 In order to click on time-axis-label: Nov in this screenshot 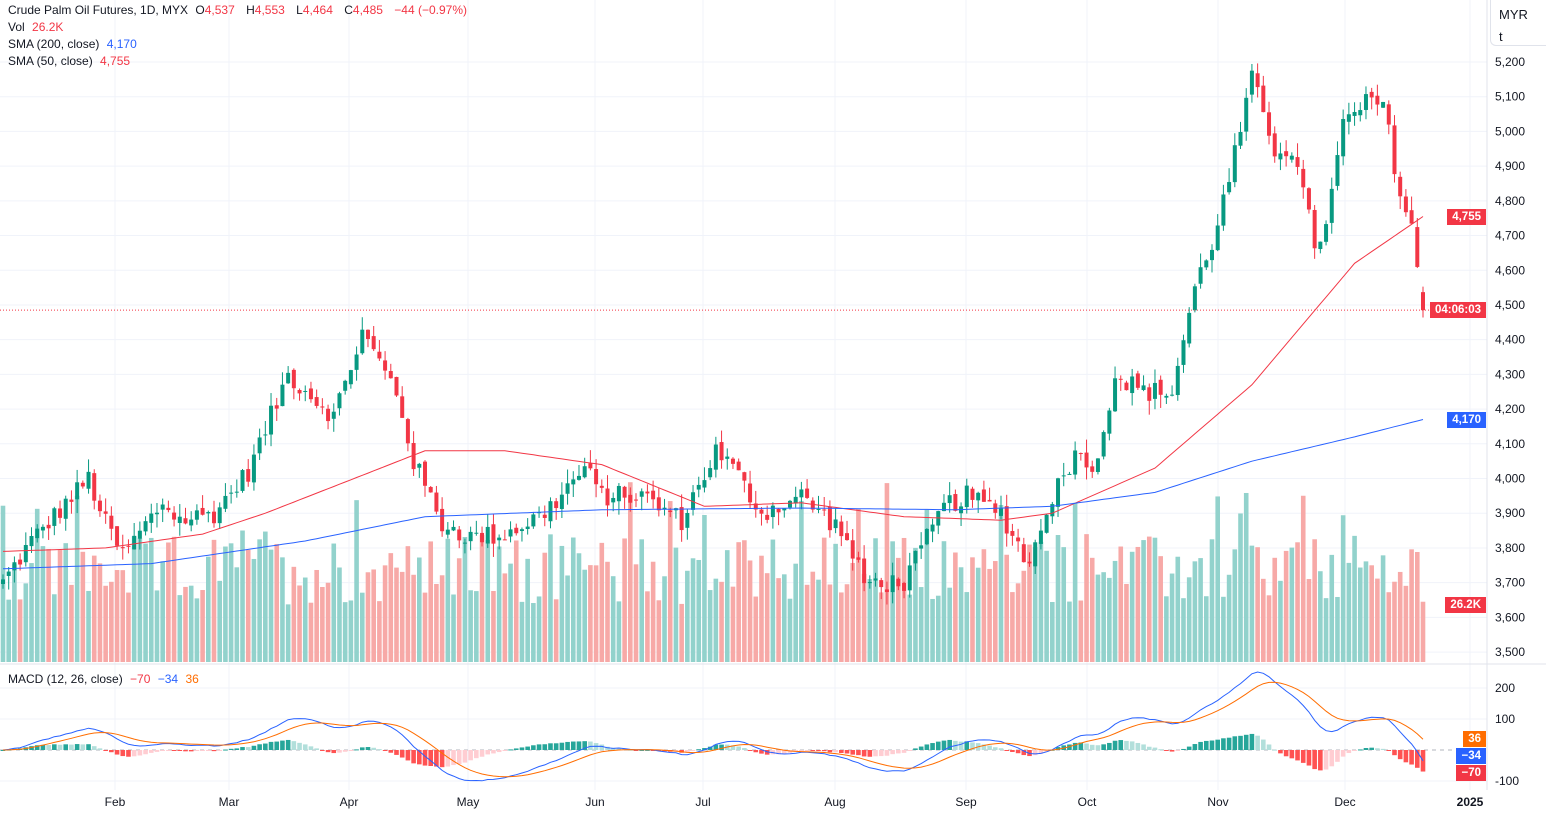, I will do `click(1217, 802)`.